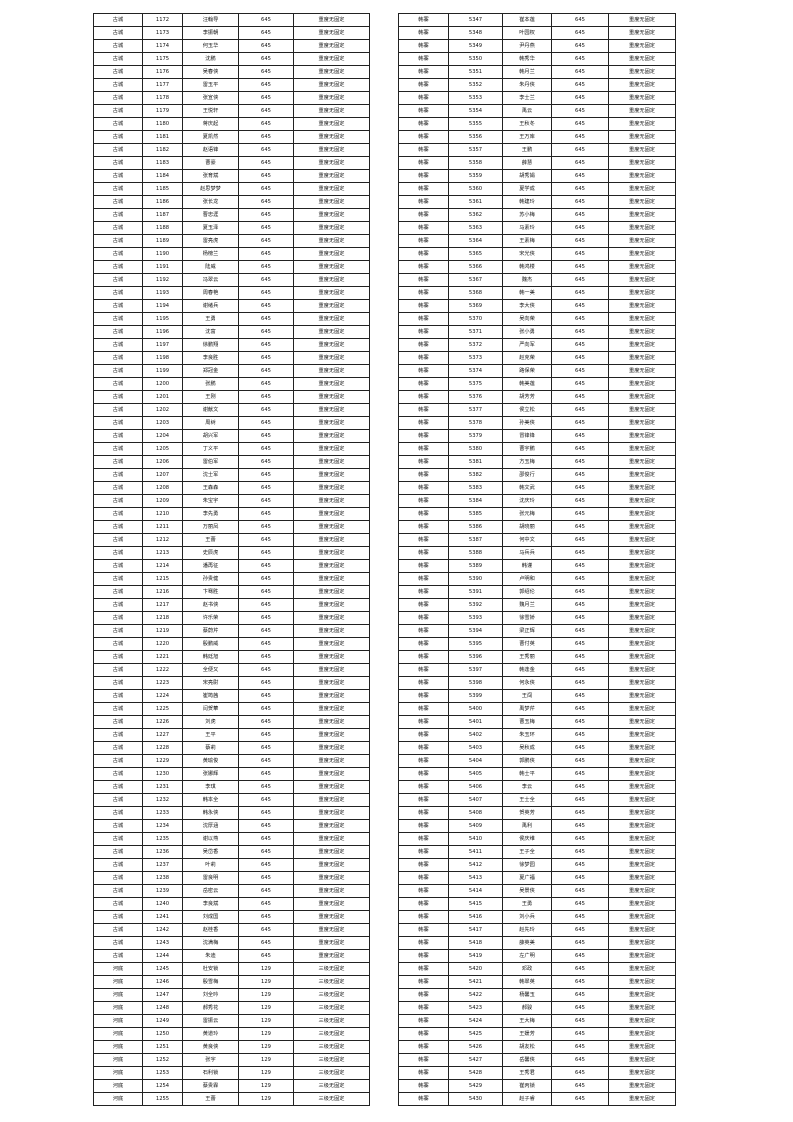  I want to click on table-row: 韩寨 5407 王士全 645 重度无固定, so click(537, 800).